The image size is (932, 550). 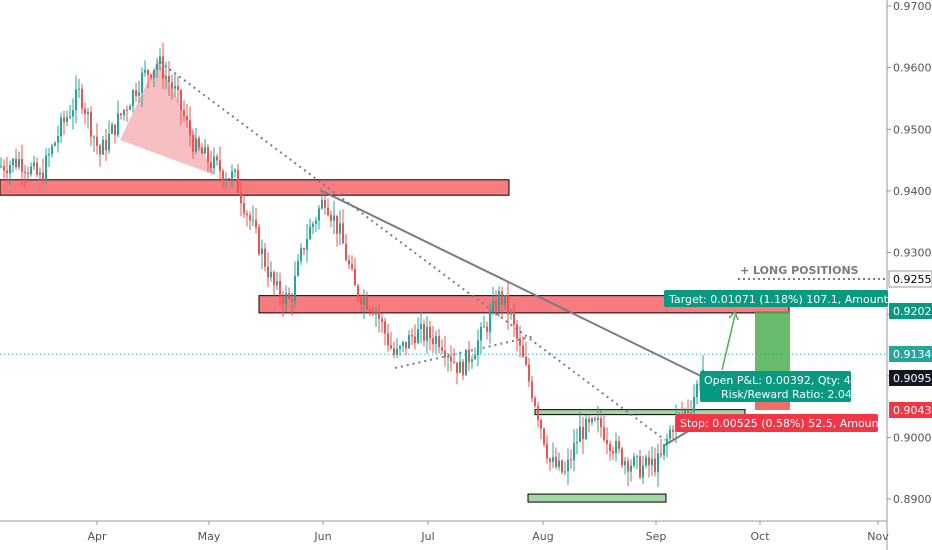 I want to click on svg-text: 0.91348, so click(x=912, y=354).